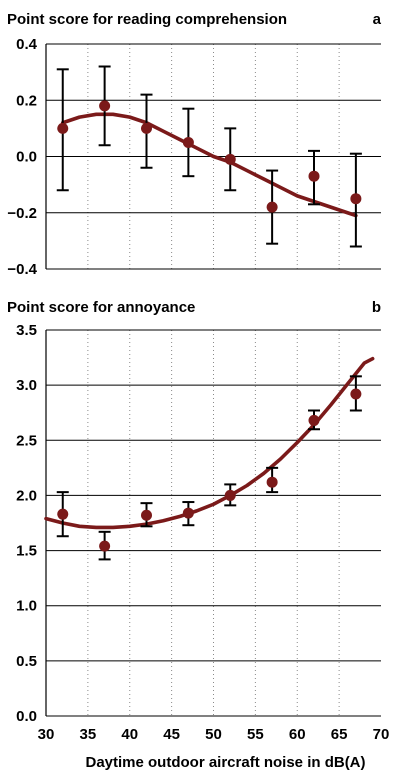 Image resolution: width=406 pixels, height=782 pixels. Describe the element at coordinates (27, 44) in the screenshot. I see `y-tick-label: 0.4` at that location.